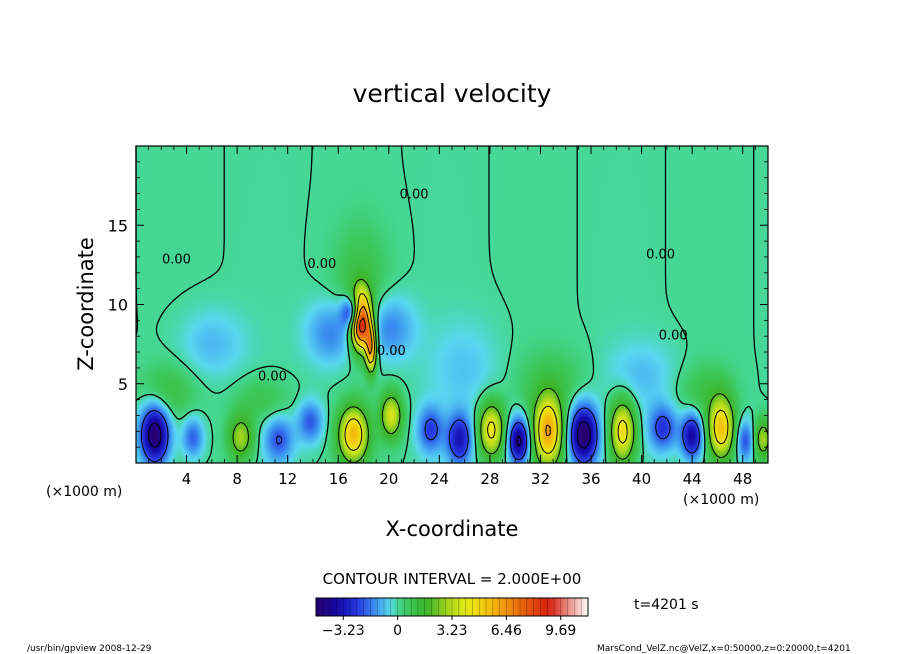 This screenshot has height=654, width=904. I want to click on x-tick-label: 32, so click(540, 479).